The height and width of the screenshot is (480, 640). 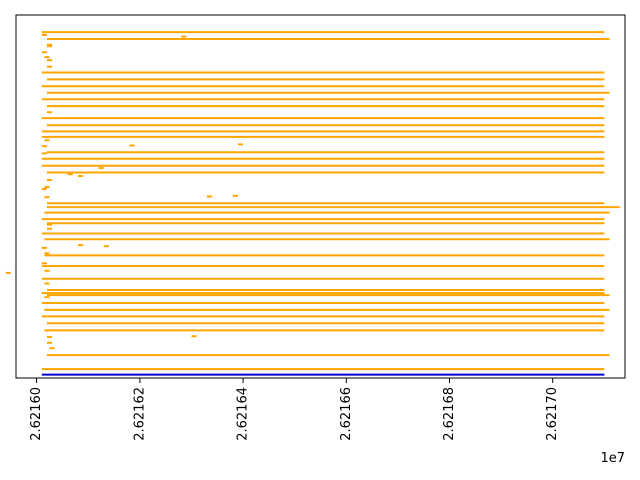 What do you see at coordinates (139, 414) in the screenshot?
I see `x-tick-label-1: 2.62162` at bounding box center [139, 414].